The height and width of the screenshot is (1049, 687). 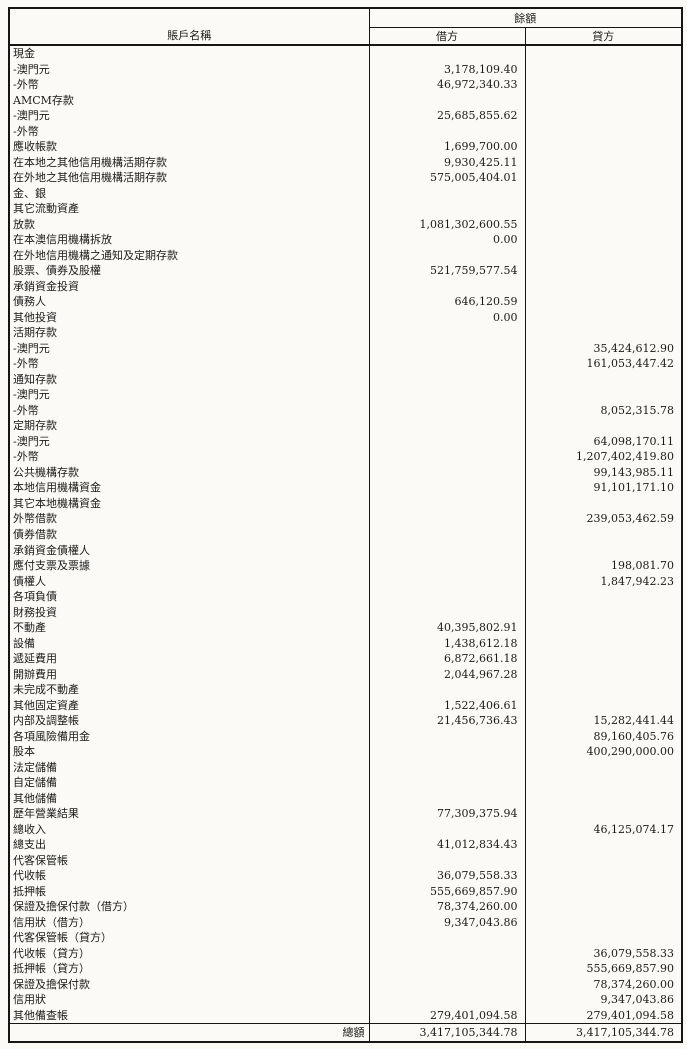 What do you see at coordinates (345, 845) in the screenshot?
I see `table-row: 總支出 41,012,834.43` at bounding box center [345, 845].